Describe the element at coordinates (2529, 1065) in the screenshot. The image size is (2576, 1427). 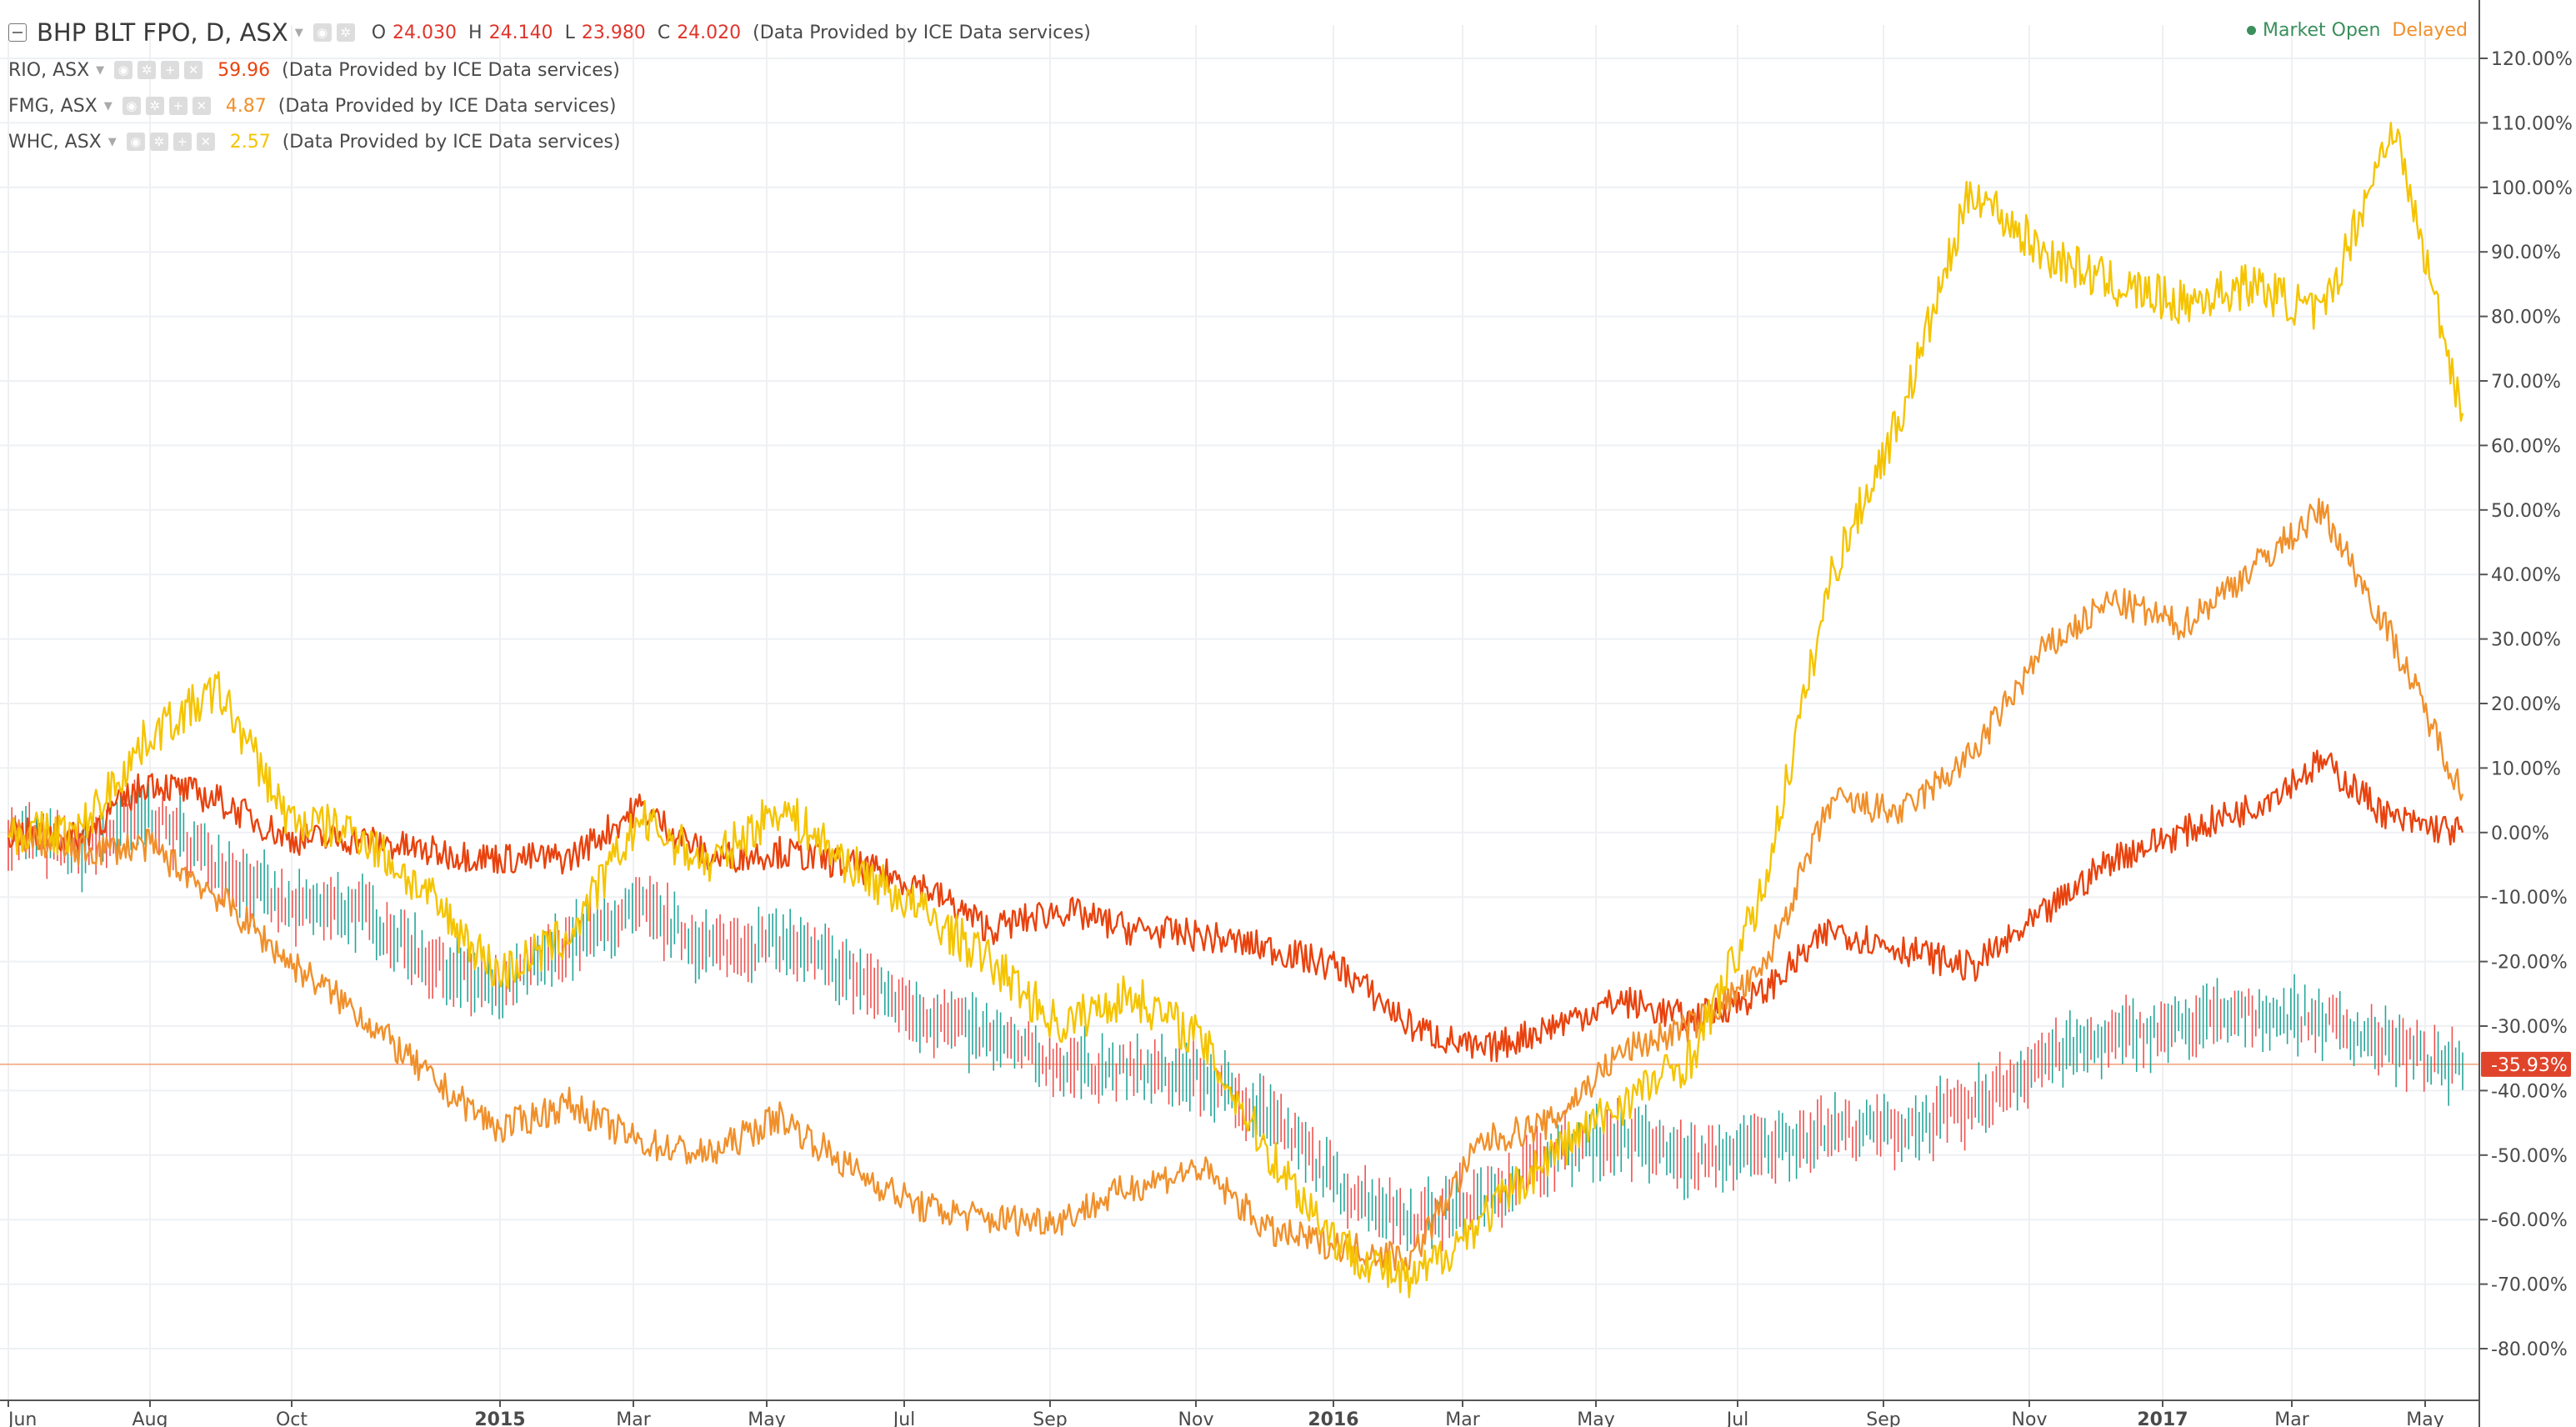
I see `last-value-label: -35.93%` at that location.